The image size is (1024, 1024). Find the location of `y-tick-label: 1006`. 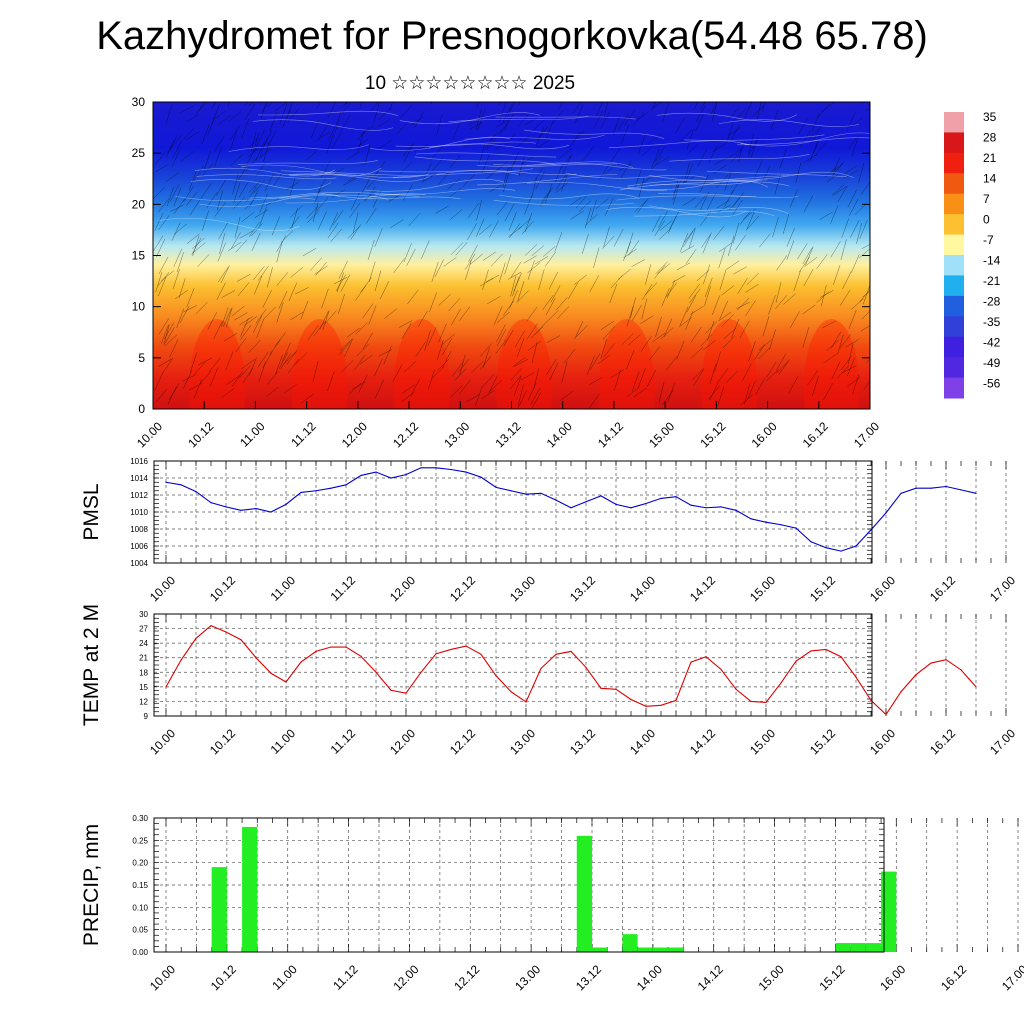

y-tick-label: 1006 is located at coordinates (139, 546).